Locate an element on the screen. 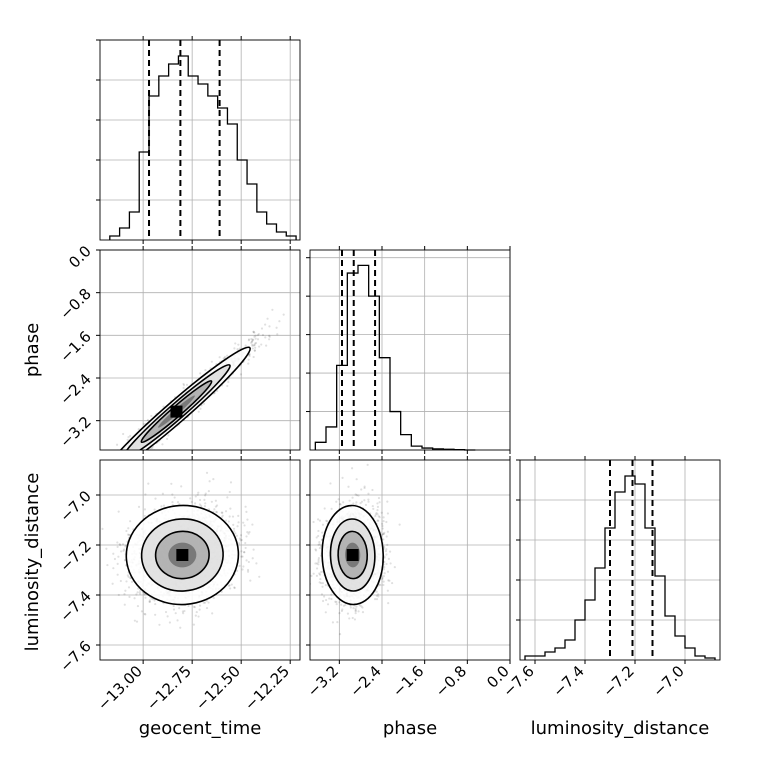  y-tick-label-phase: −0.8 is located at coordinates (75, 304).